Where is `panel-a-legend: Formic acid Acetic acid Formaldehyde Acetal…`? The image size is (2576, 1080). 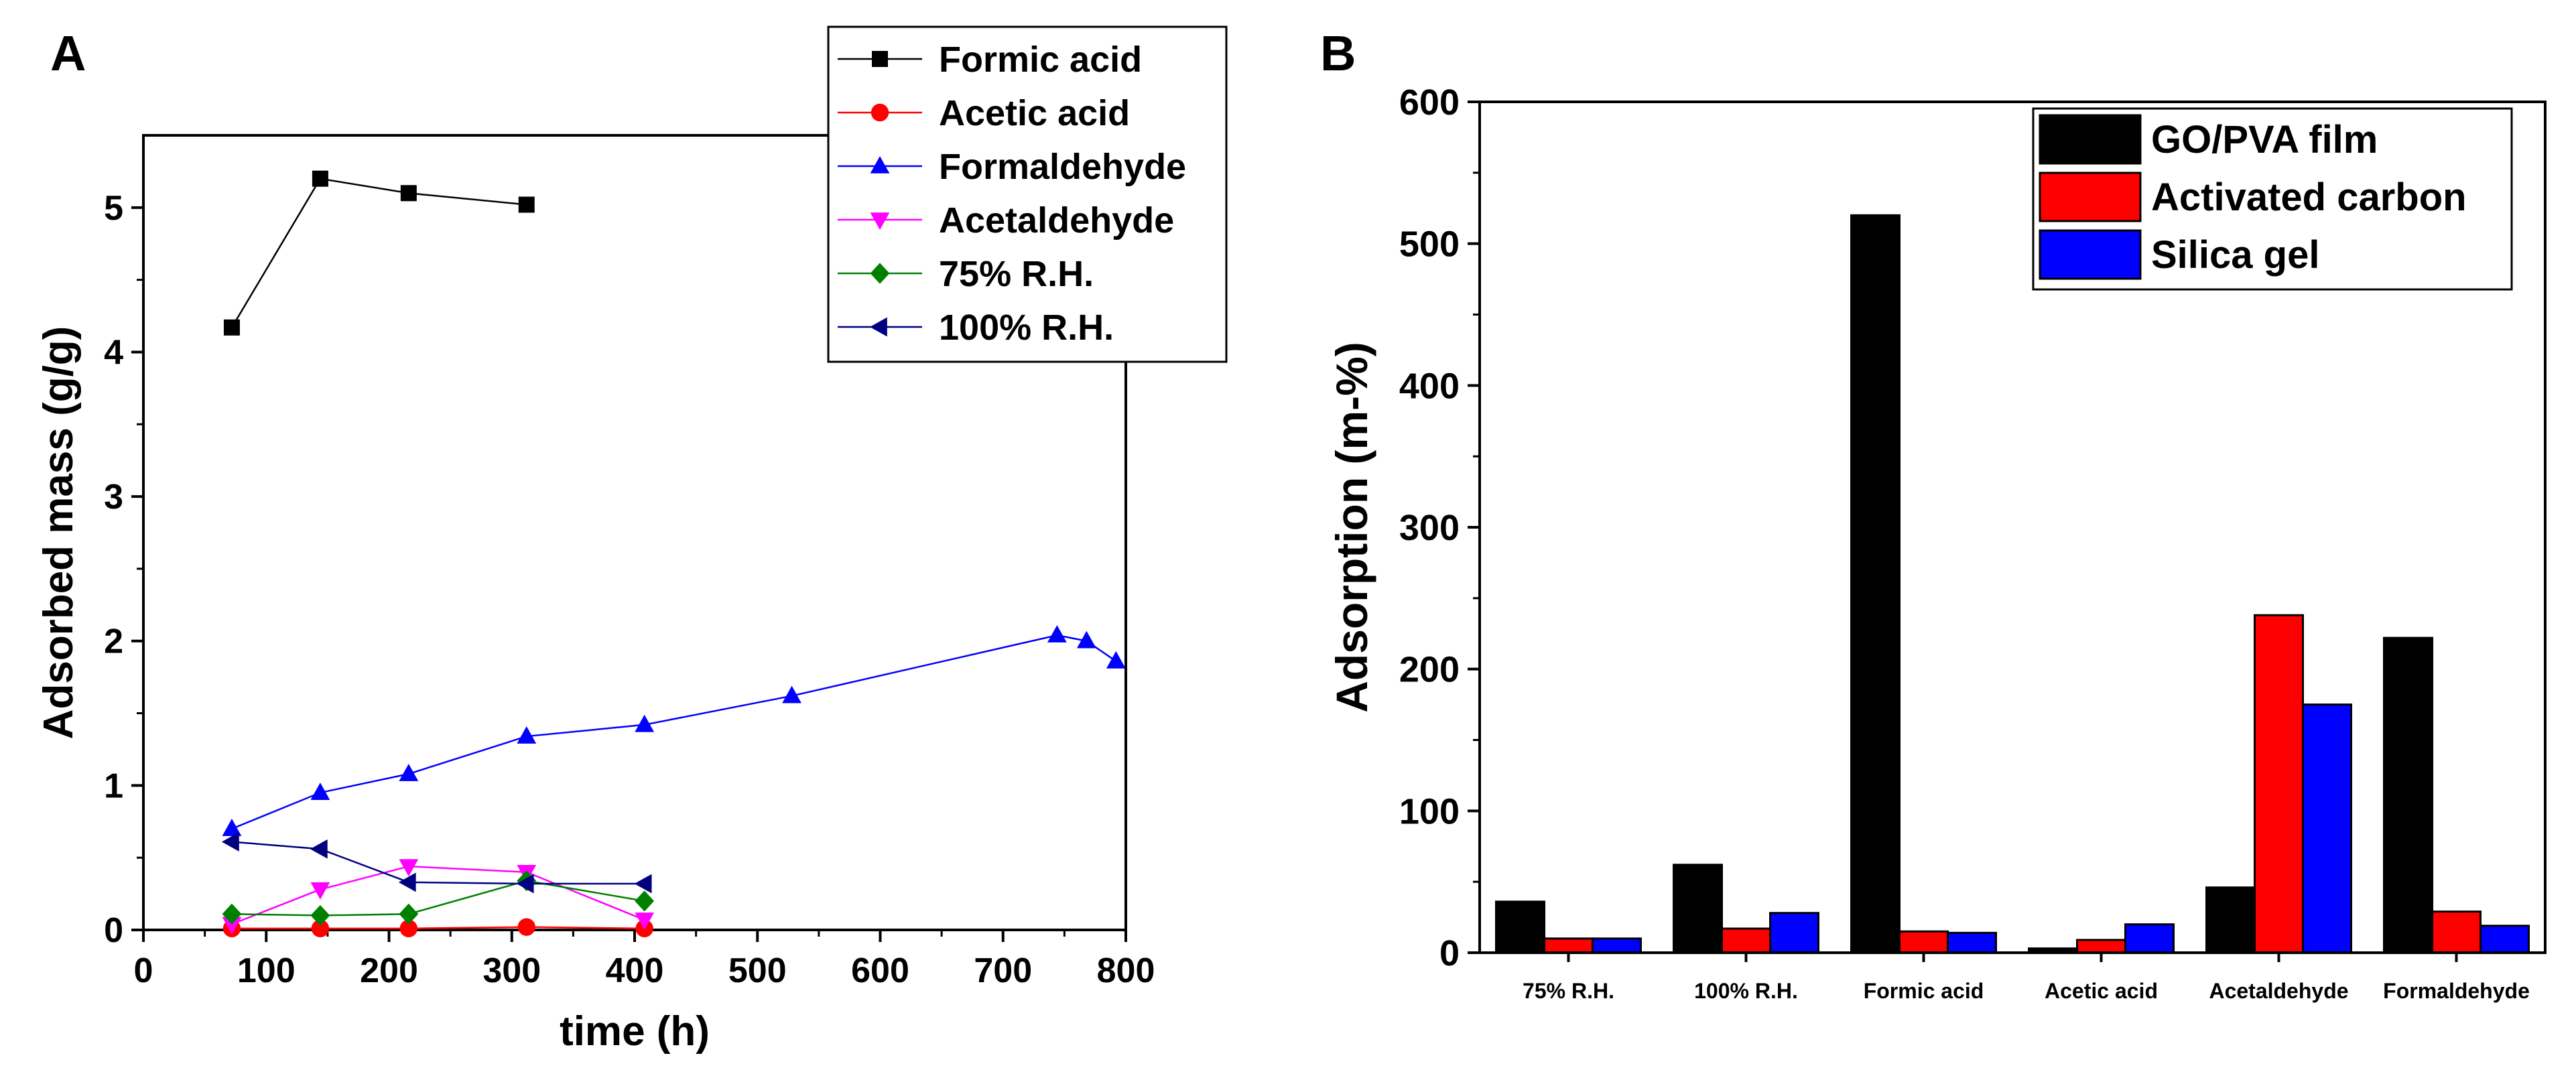 panel-a-legend: Formic acid Acetic acid Formaldehyde Acetal… is located at coordinates (1027, 194).